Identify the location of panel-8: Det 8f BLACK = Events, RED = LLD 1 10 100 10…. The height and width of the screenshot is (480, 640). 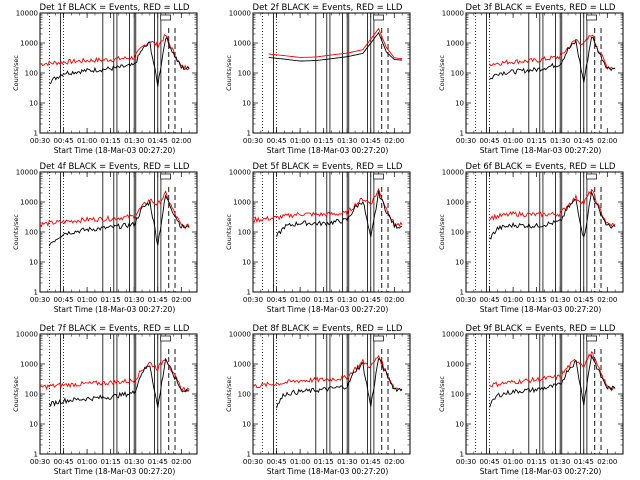
(318, 400).